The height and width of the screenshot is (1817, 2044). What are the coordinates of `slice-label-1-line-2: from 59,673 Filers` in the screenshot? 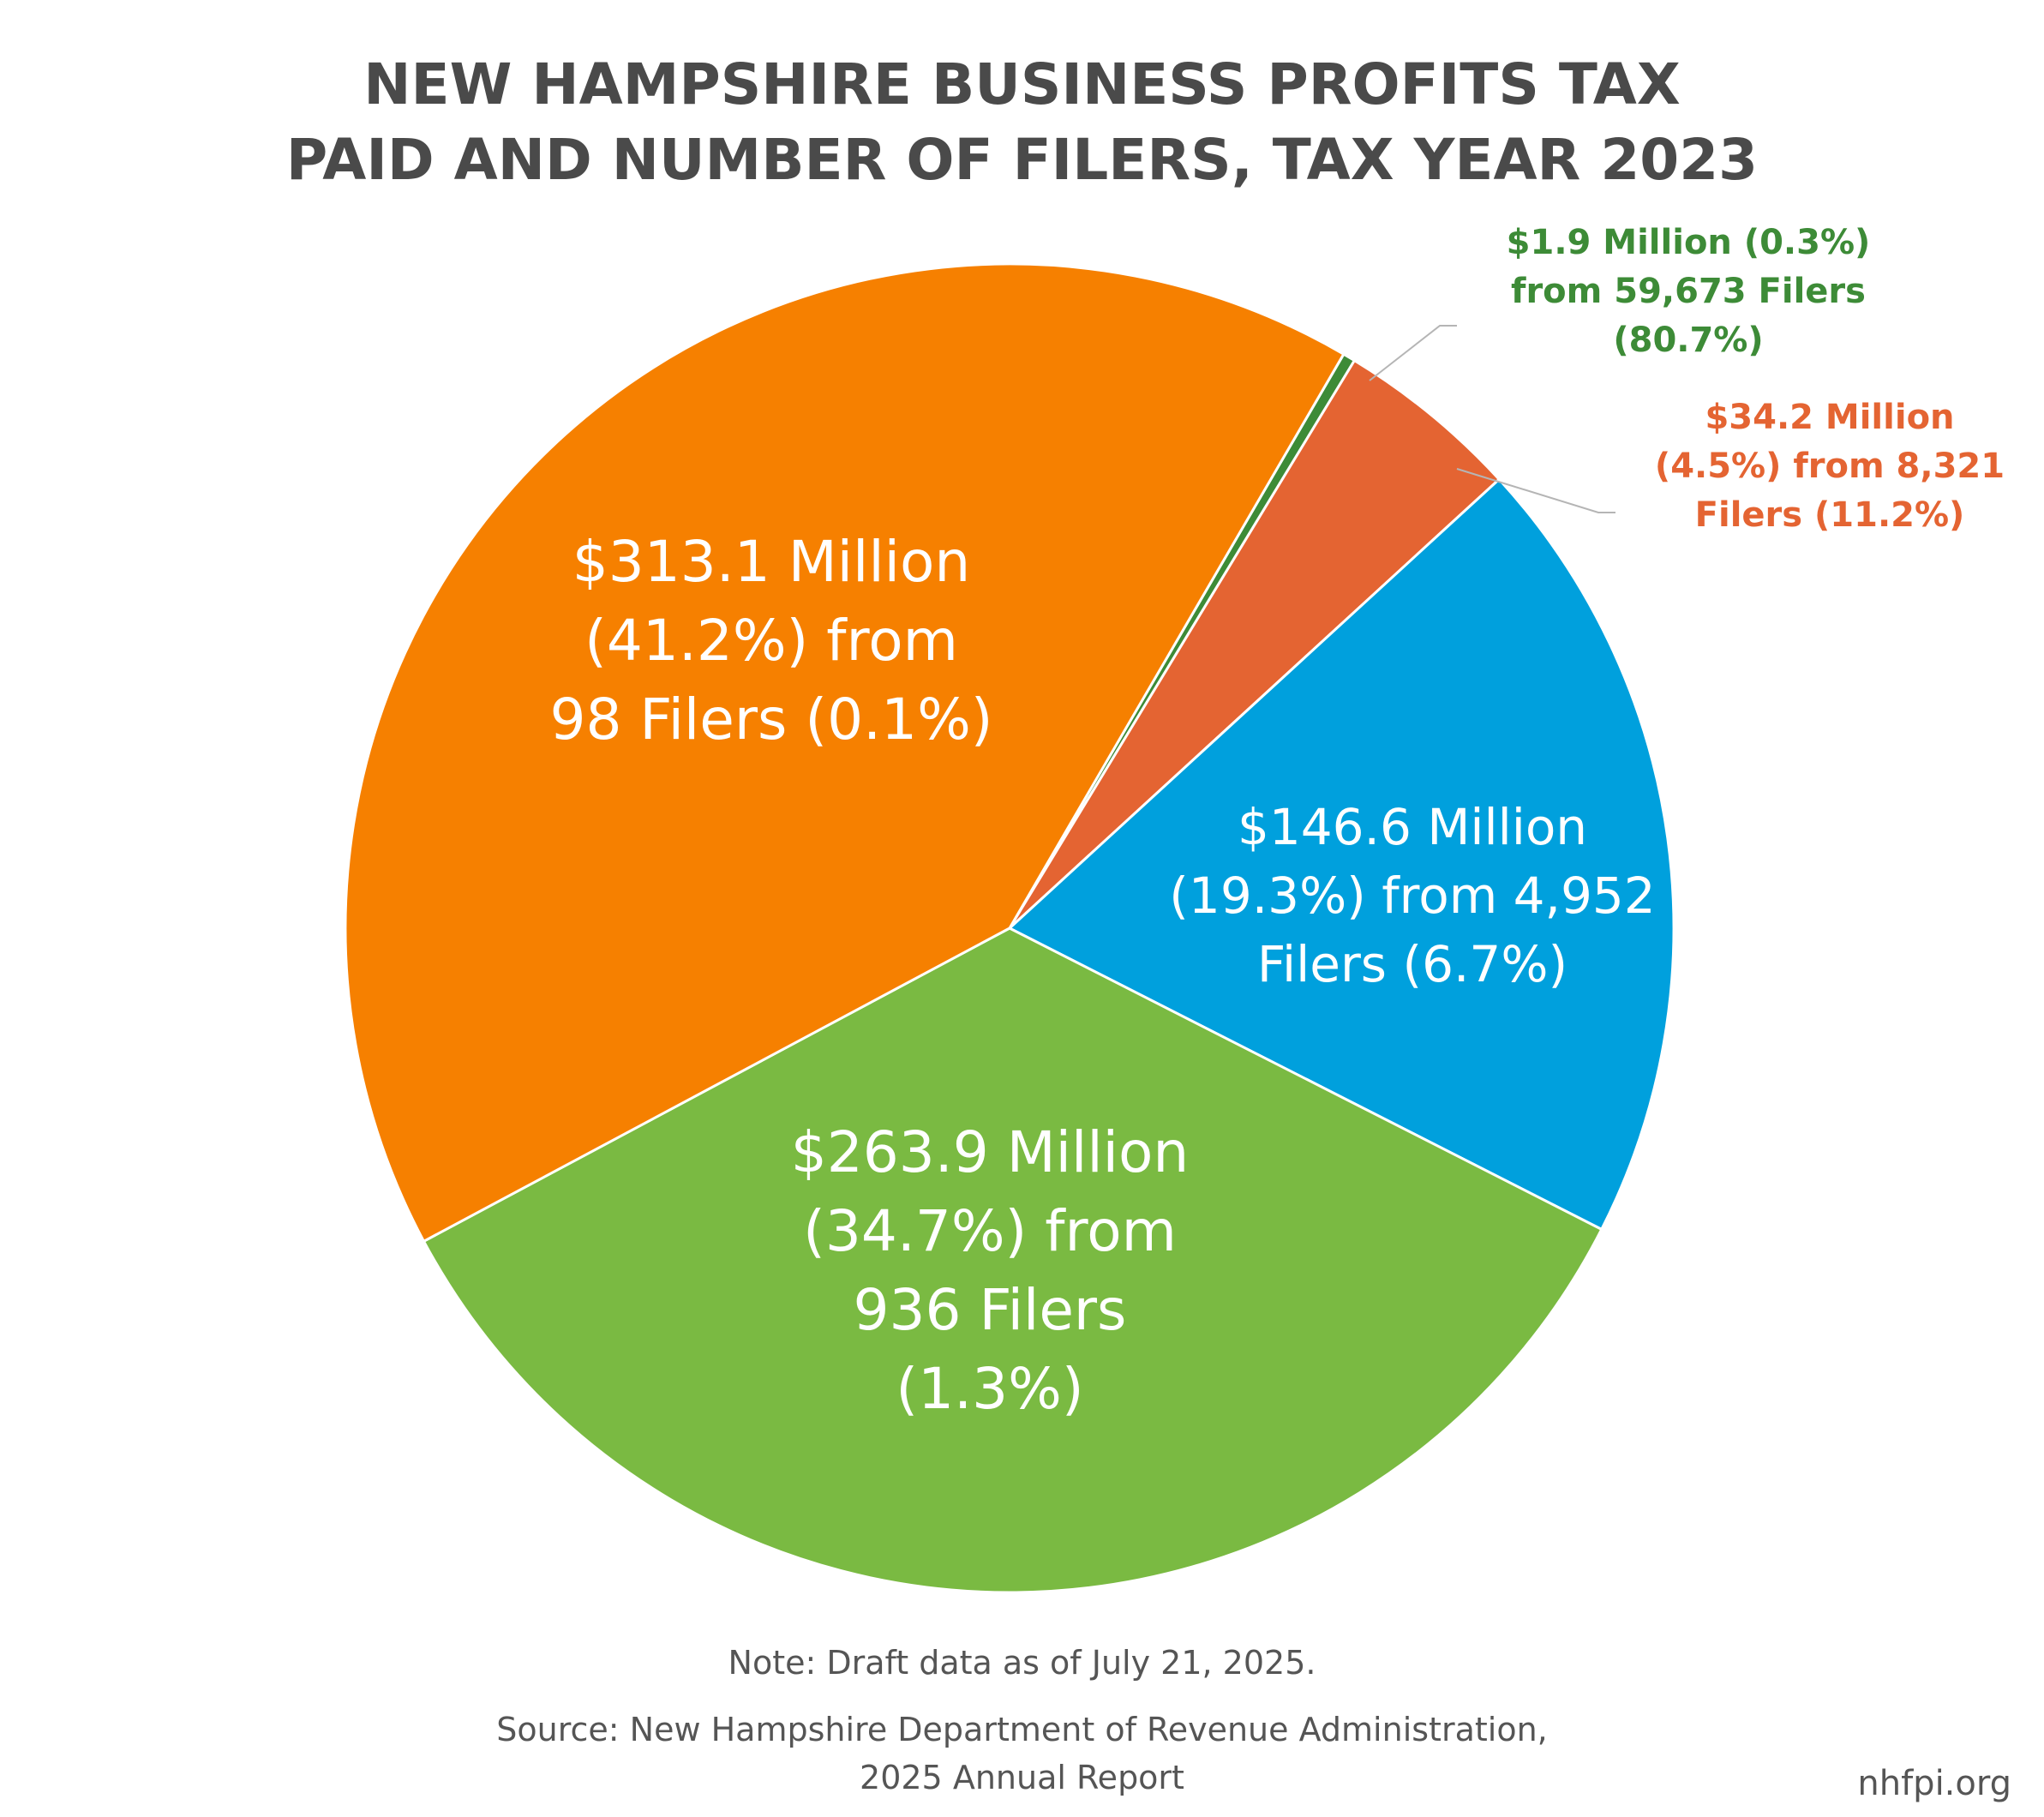 It's located at (1688, 291).